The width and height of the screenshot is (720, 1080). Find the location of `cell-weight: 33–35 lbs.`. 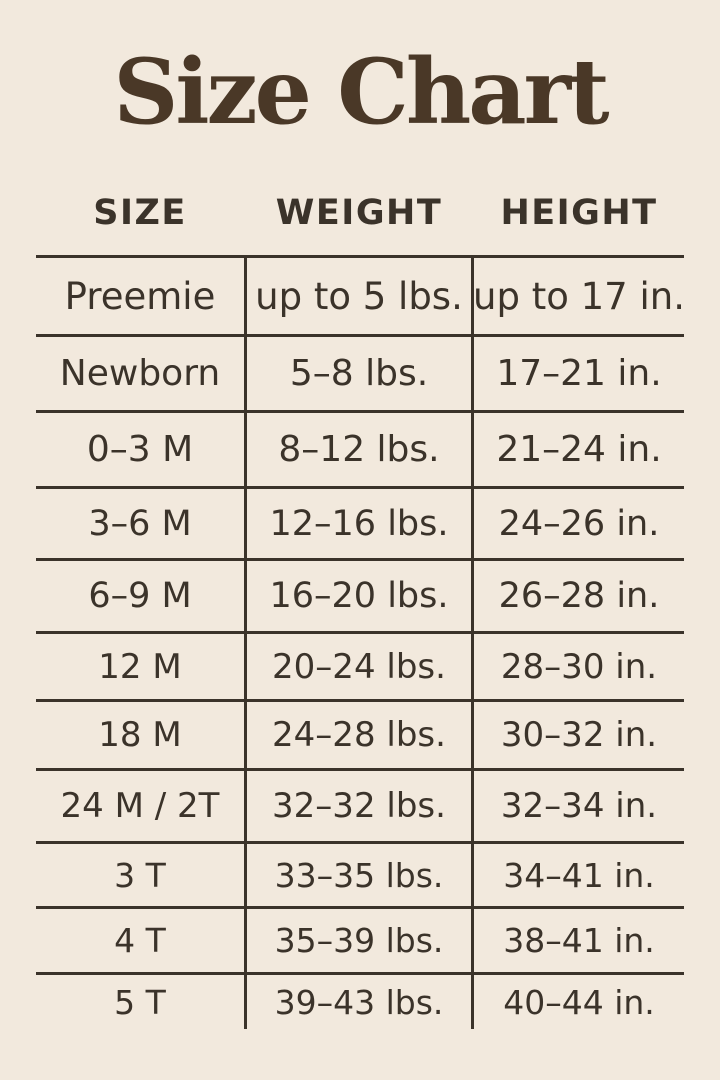

cell-weight: 33–35 lbs. is located at coordinates (359, 875).